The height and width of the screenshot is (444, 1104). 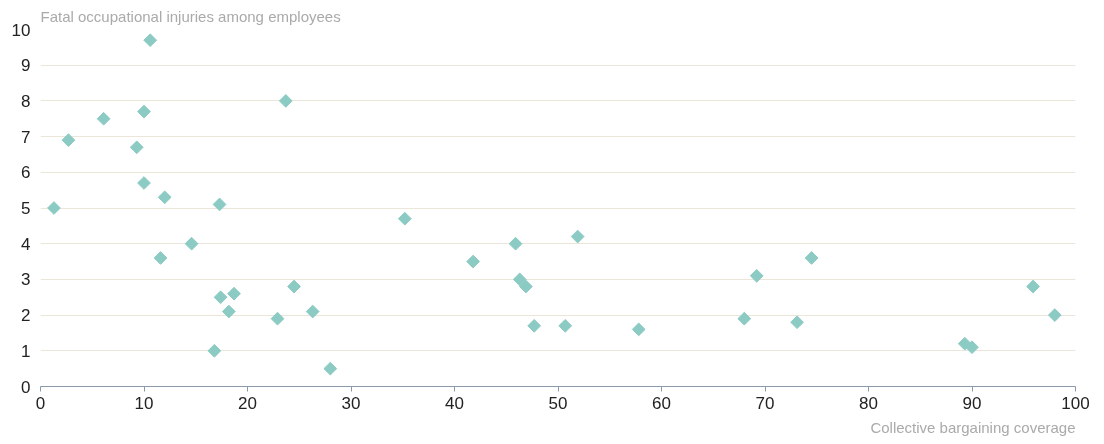 I want to click on x-tick-label: 10, so click(x=144, y=403).